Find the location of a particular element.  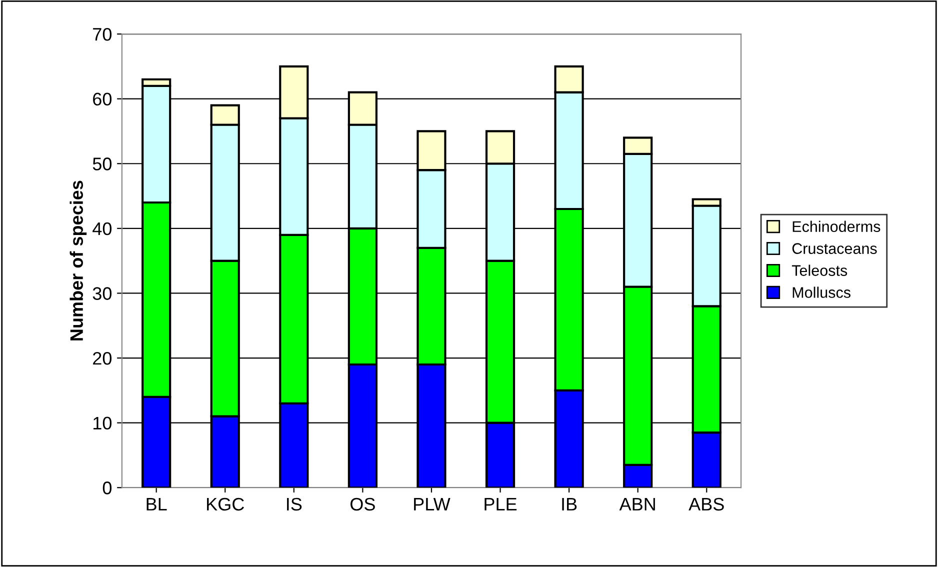

x-tick-label: ABN is located at coordinates (637, 504).